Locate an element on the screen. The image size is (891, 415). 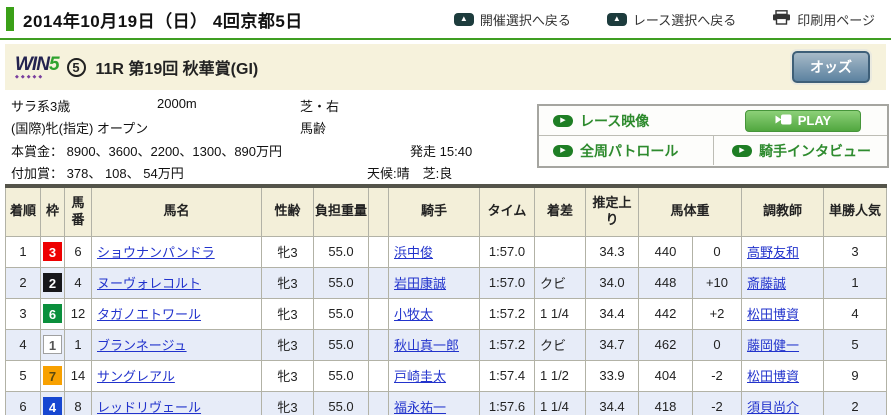
horse-name-link-cell: レッドリヴェール is located at coordinates (176, 402).